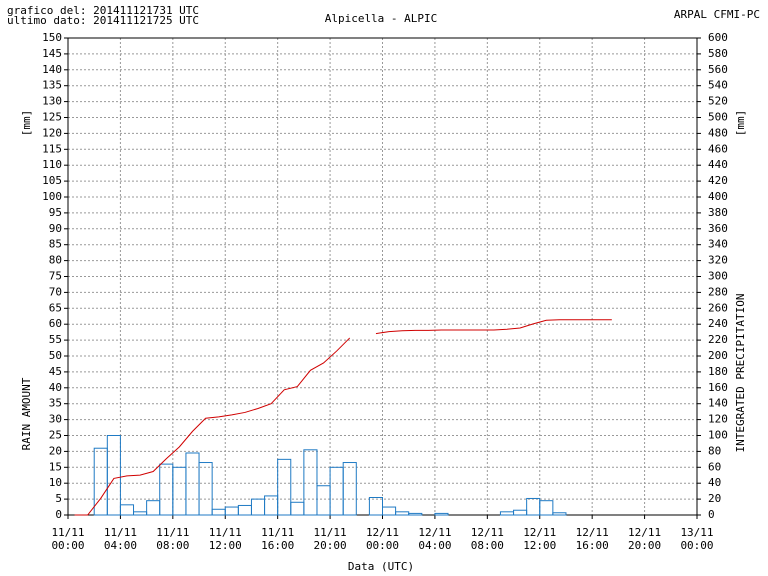 Image resolution: width=768 pixels, height=576 pixels. Describe the element at coordinates (718, 355) in the screenshot. I see `y2-tick-label: 200` at that location.